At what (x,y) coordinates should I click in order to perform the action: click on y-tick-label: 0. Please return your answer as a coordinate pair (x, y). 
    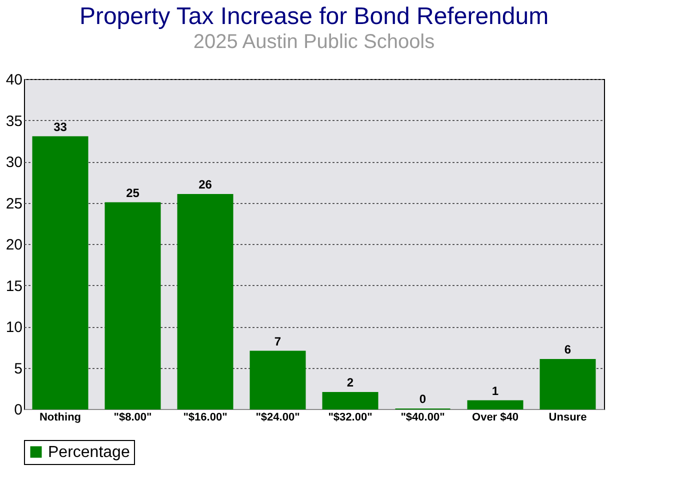
    Looking at the image, I should click on (18, 410).